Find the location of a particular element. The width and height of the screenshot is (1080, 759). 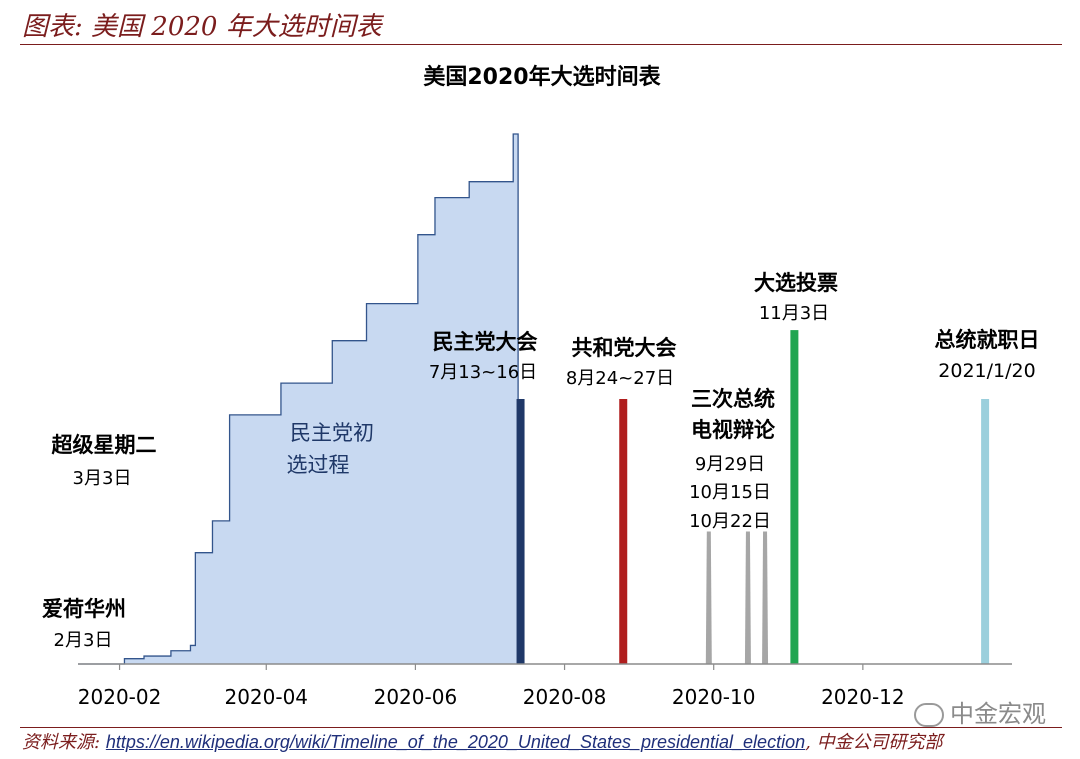

x-tick-label-0: 2020-02 is located at coordinates (120, 697).